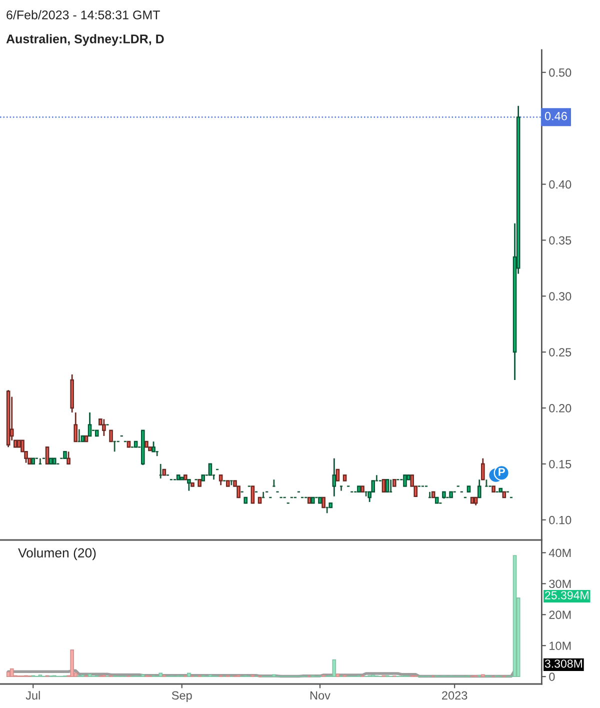 This screenshot has height=708, width=600. Describe the element at coordinates (555, 116) in the screenshot. I see `ref-line-label: 0.46` at that location.